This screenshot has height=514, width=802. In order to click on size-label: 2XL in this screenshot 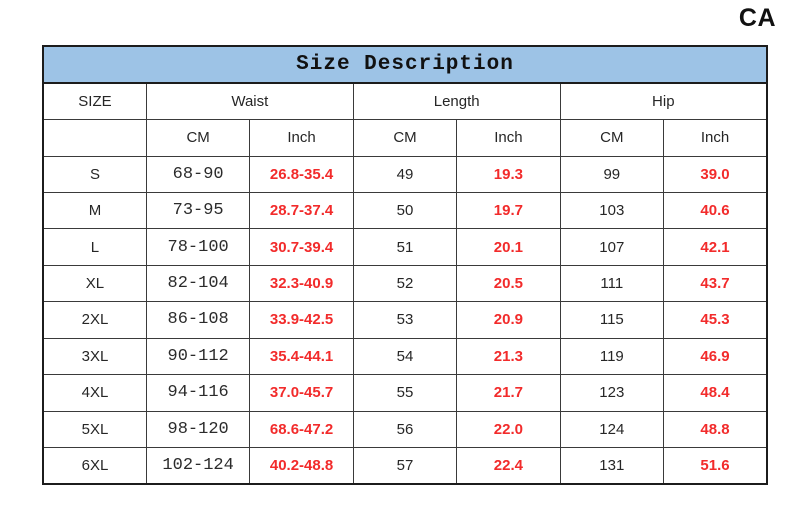, I will do `click(94, 320)`.